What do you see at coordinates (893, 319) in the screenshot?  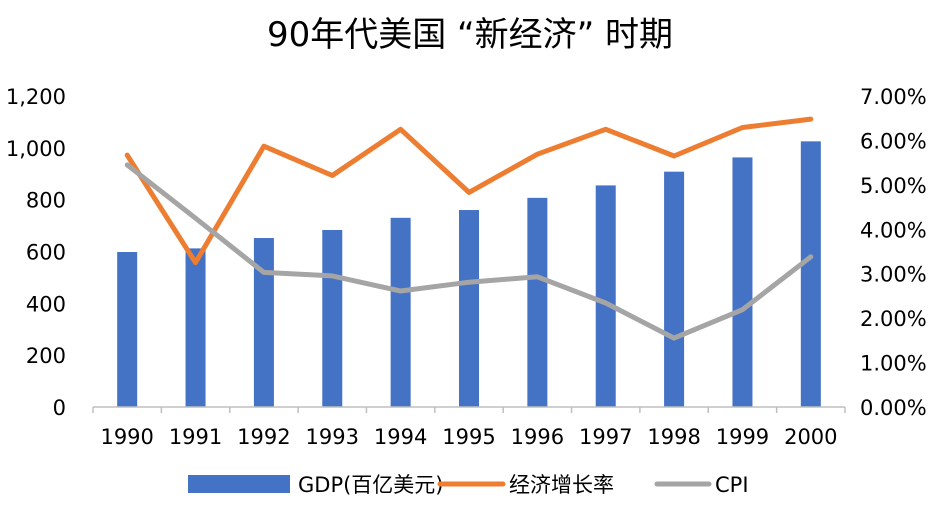 I see `y-right-tick-label: 2.00%` at bounding box center [893, 319].